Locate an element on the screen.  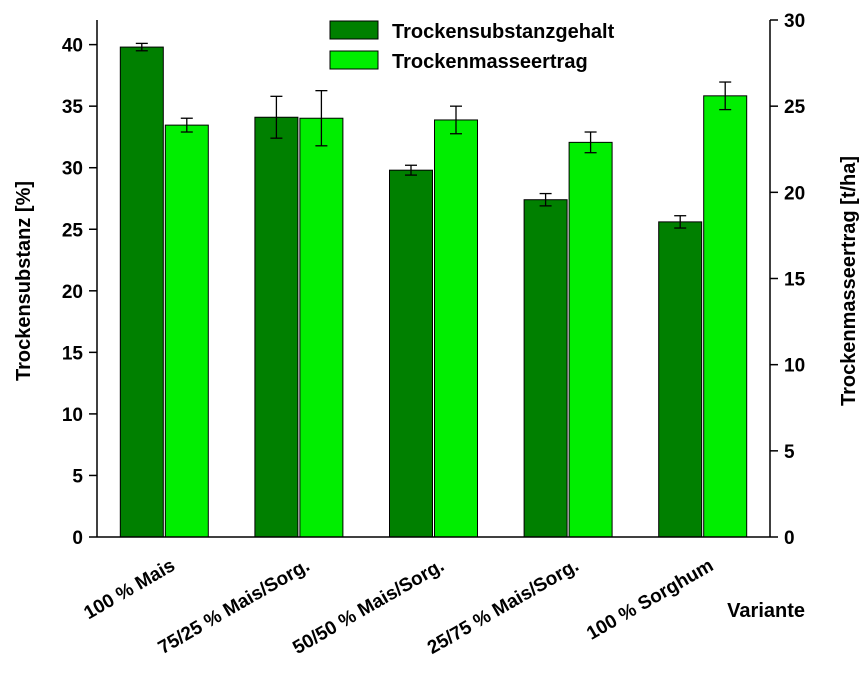
y-left-tick-label-0: 0 is located at coordinates (77, 538).